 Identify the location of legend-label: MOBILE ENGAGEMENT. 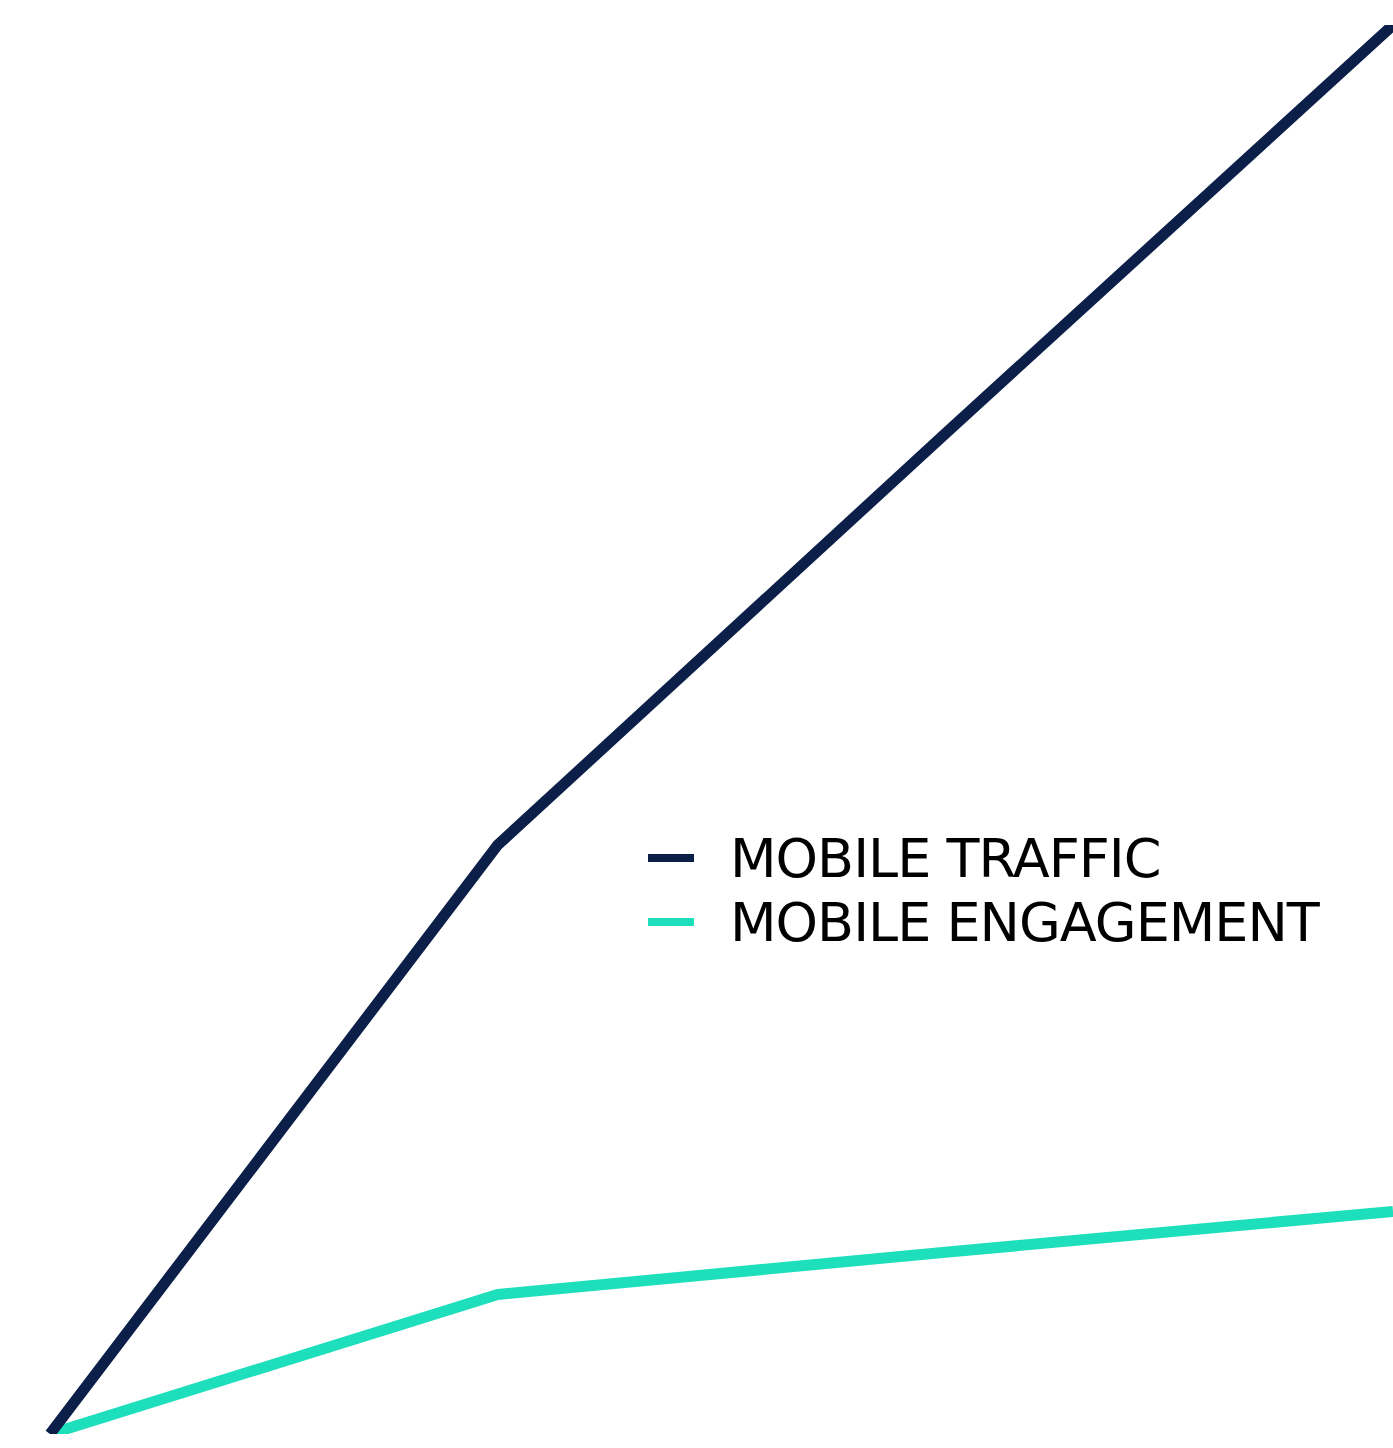
(1024, 922).